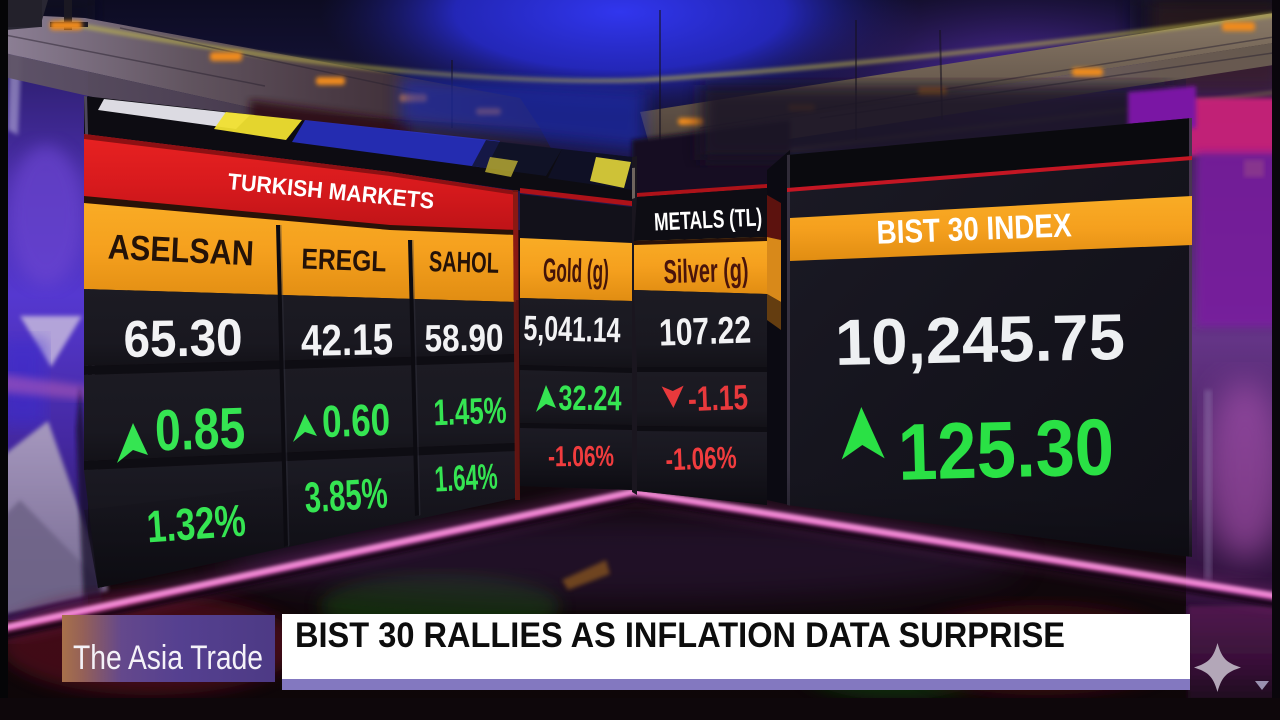 This screenshot has width=1280, height=720. I want to click on svg-text: 125.30, so click(1006, 449).